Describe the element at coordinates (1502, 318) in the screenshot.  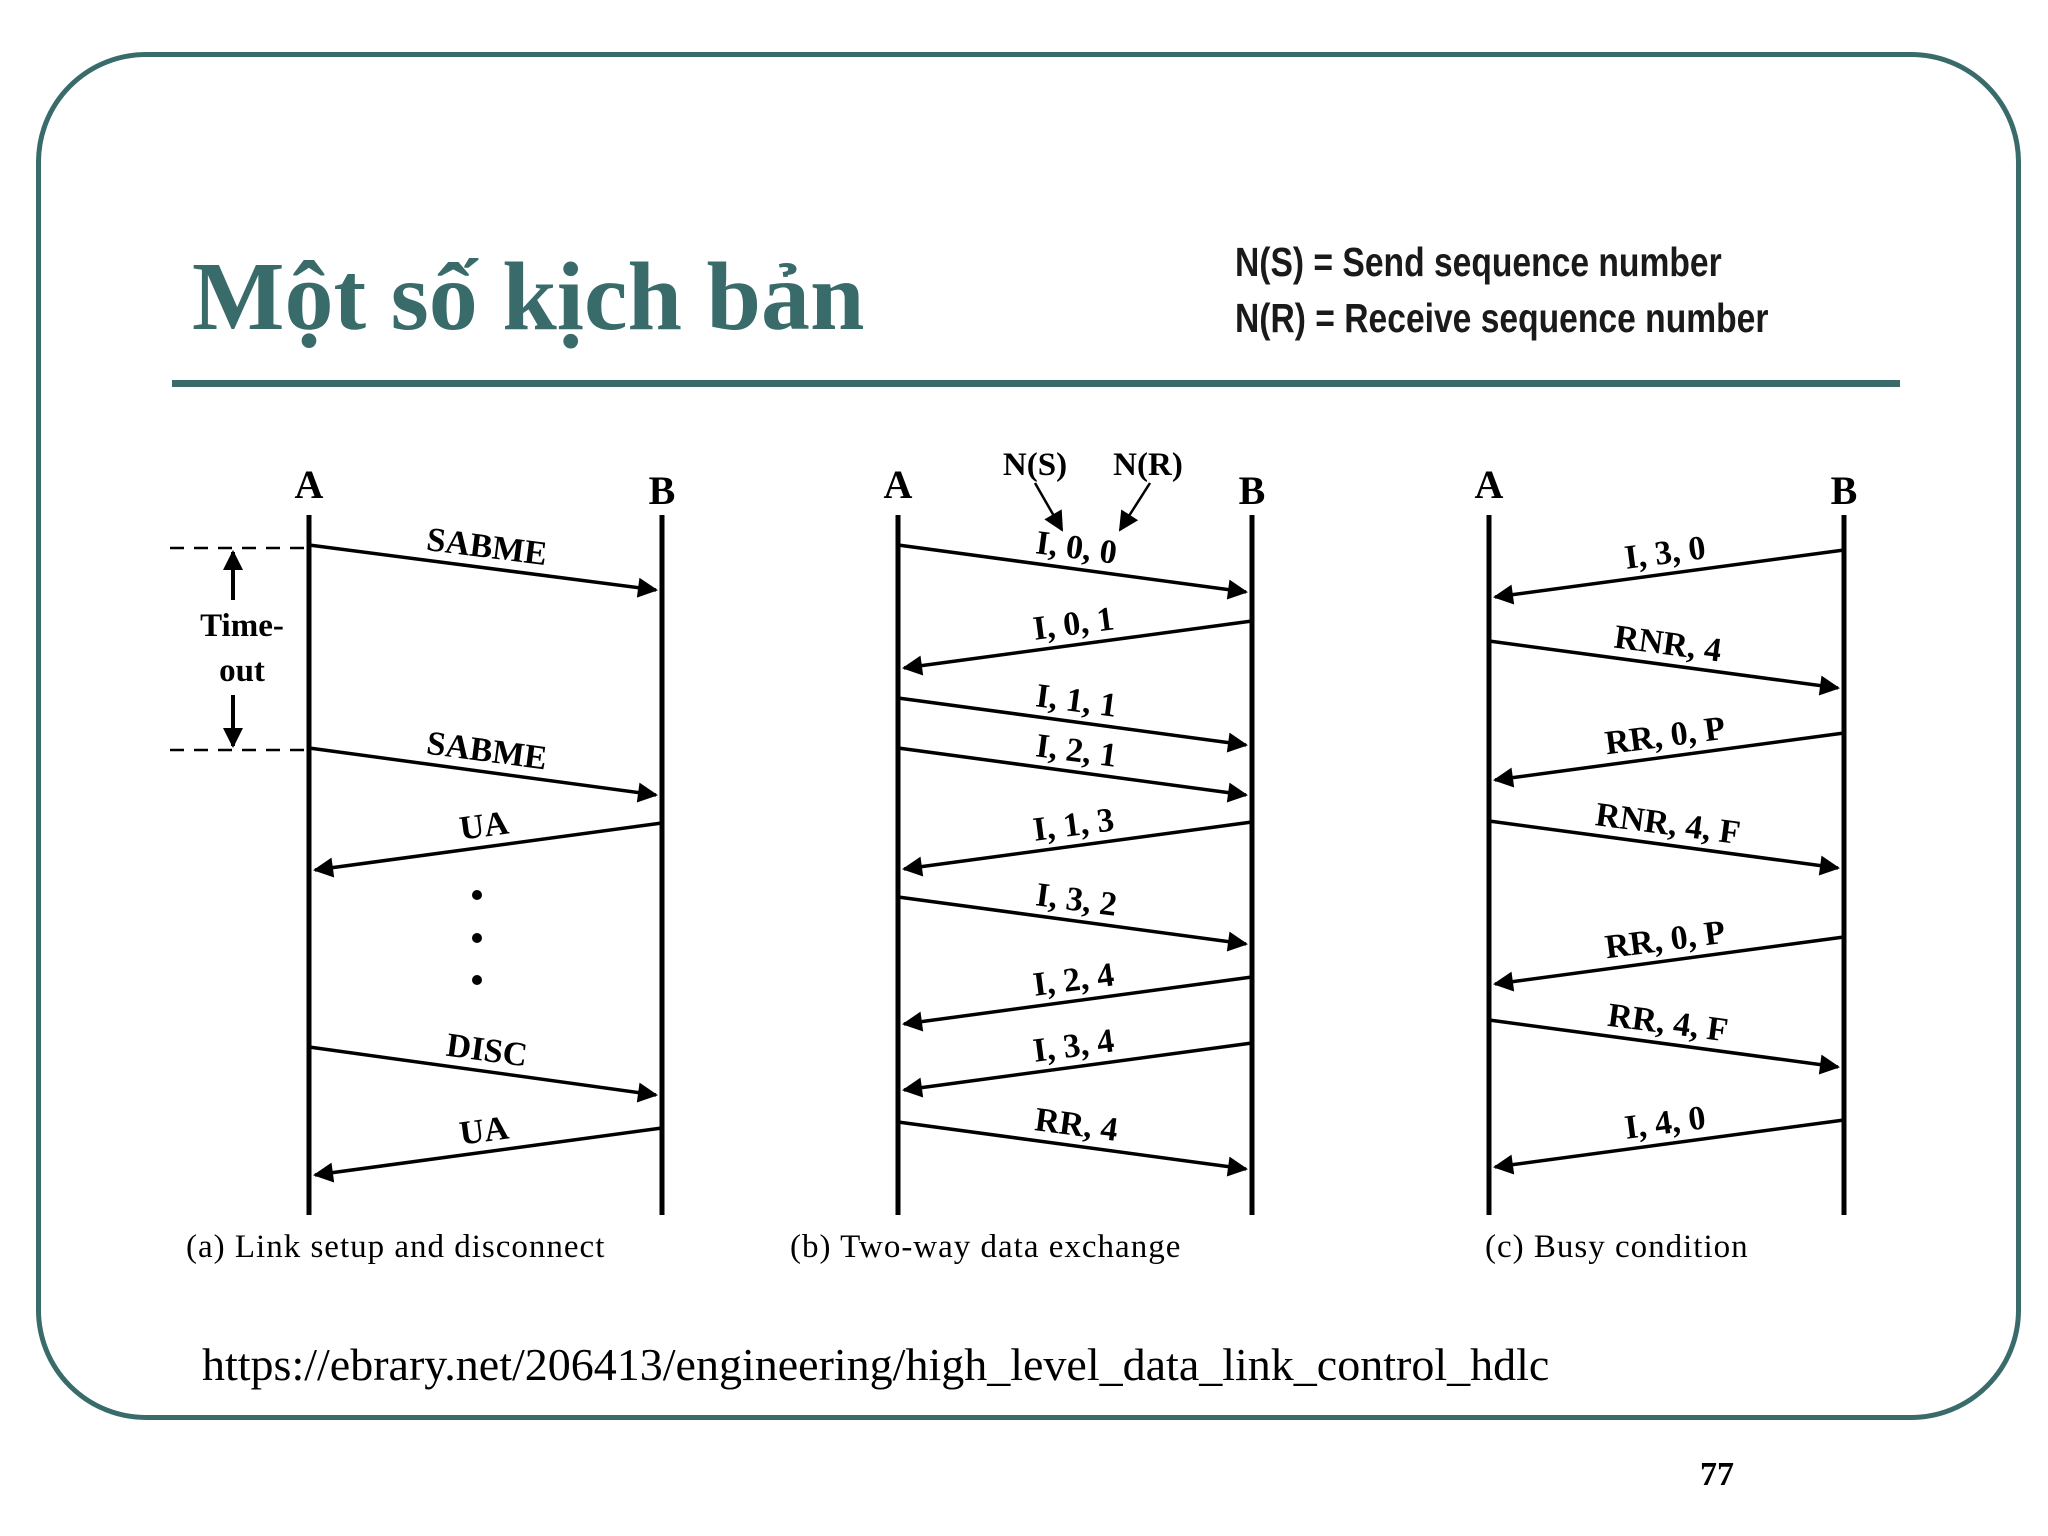
I see `legend-line-nr: N(R) = Receive sequence number` at that location.